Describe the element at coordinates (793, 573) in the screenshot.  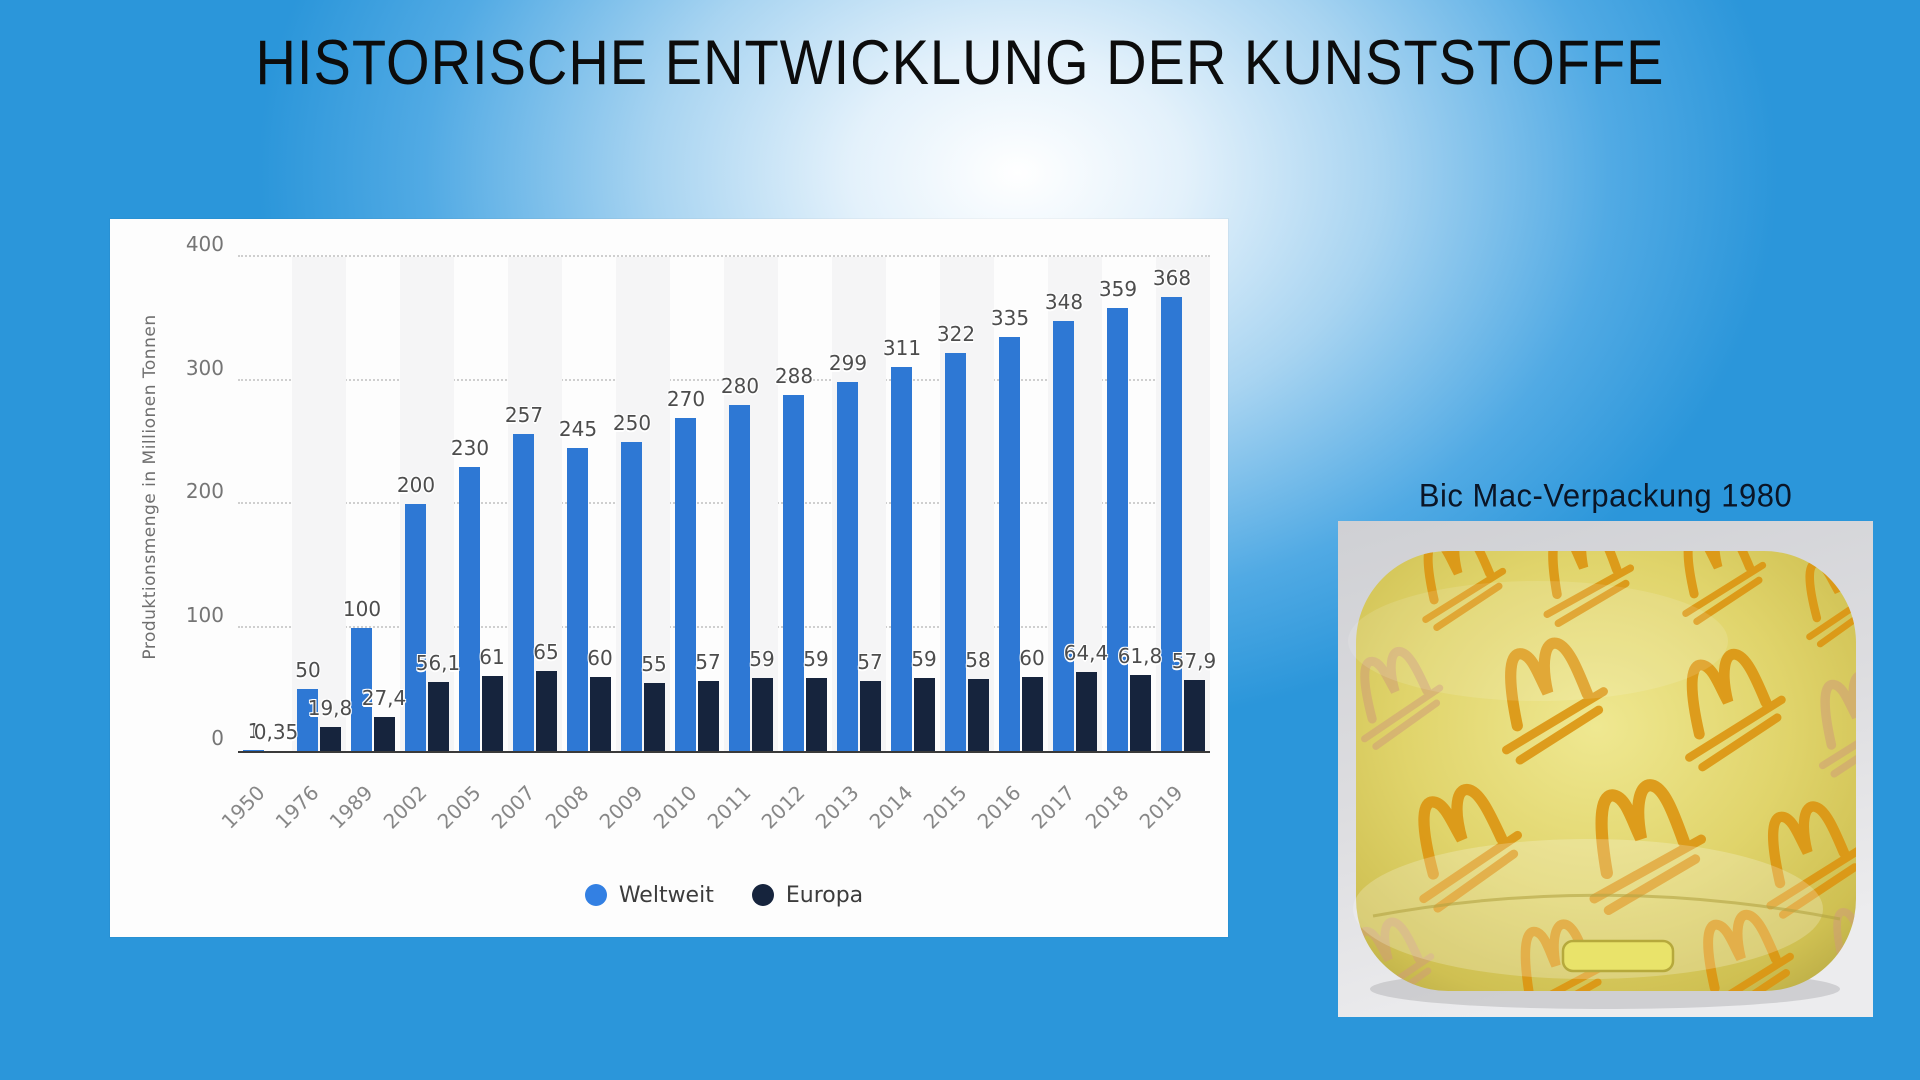
I see `bar-weltweit-2012` at that location.